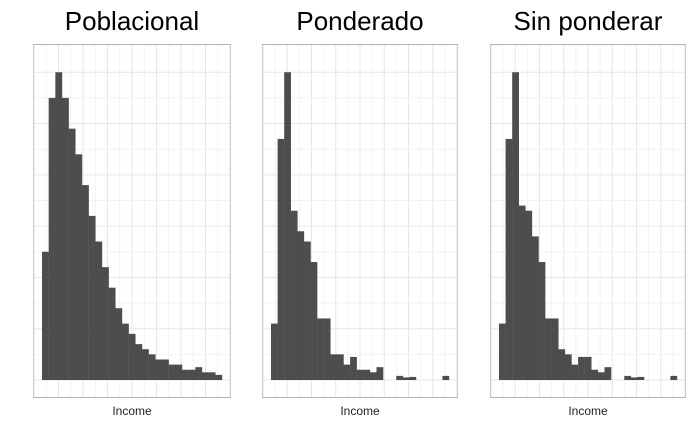 This screenshot has height=432, width=700. What do you see at coordinates (360, 21) in the screenshot?
I see `panel-title: Ponderado` at bounding box center [360, 21].